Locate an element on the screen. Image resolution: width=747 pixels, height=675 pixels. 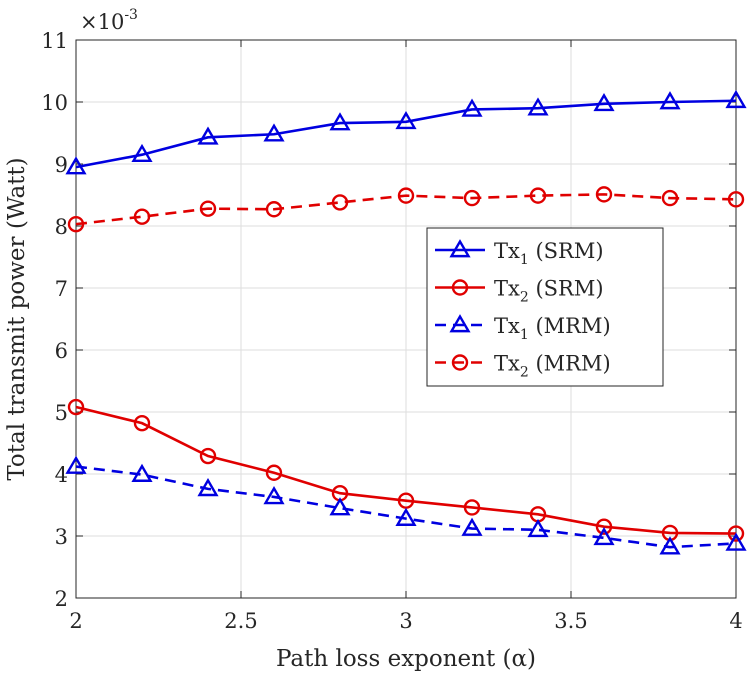
legend-label: Tx1 (MRM) is located at coordinates (552, 328).